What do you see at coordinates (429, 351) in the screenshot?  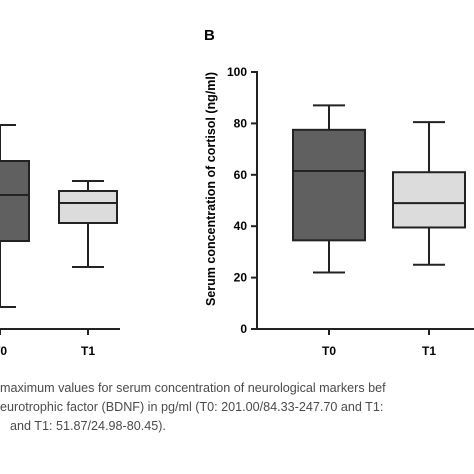 I see `panel-b-x-tick-label-t1: T1` at bounding box center [429, 351].